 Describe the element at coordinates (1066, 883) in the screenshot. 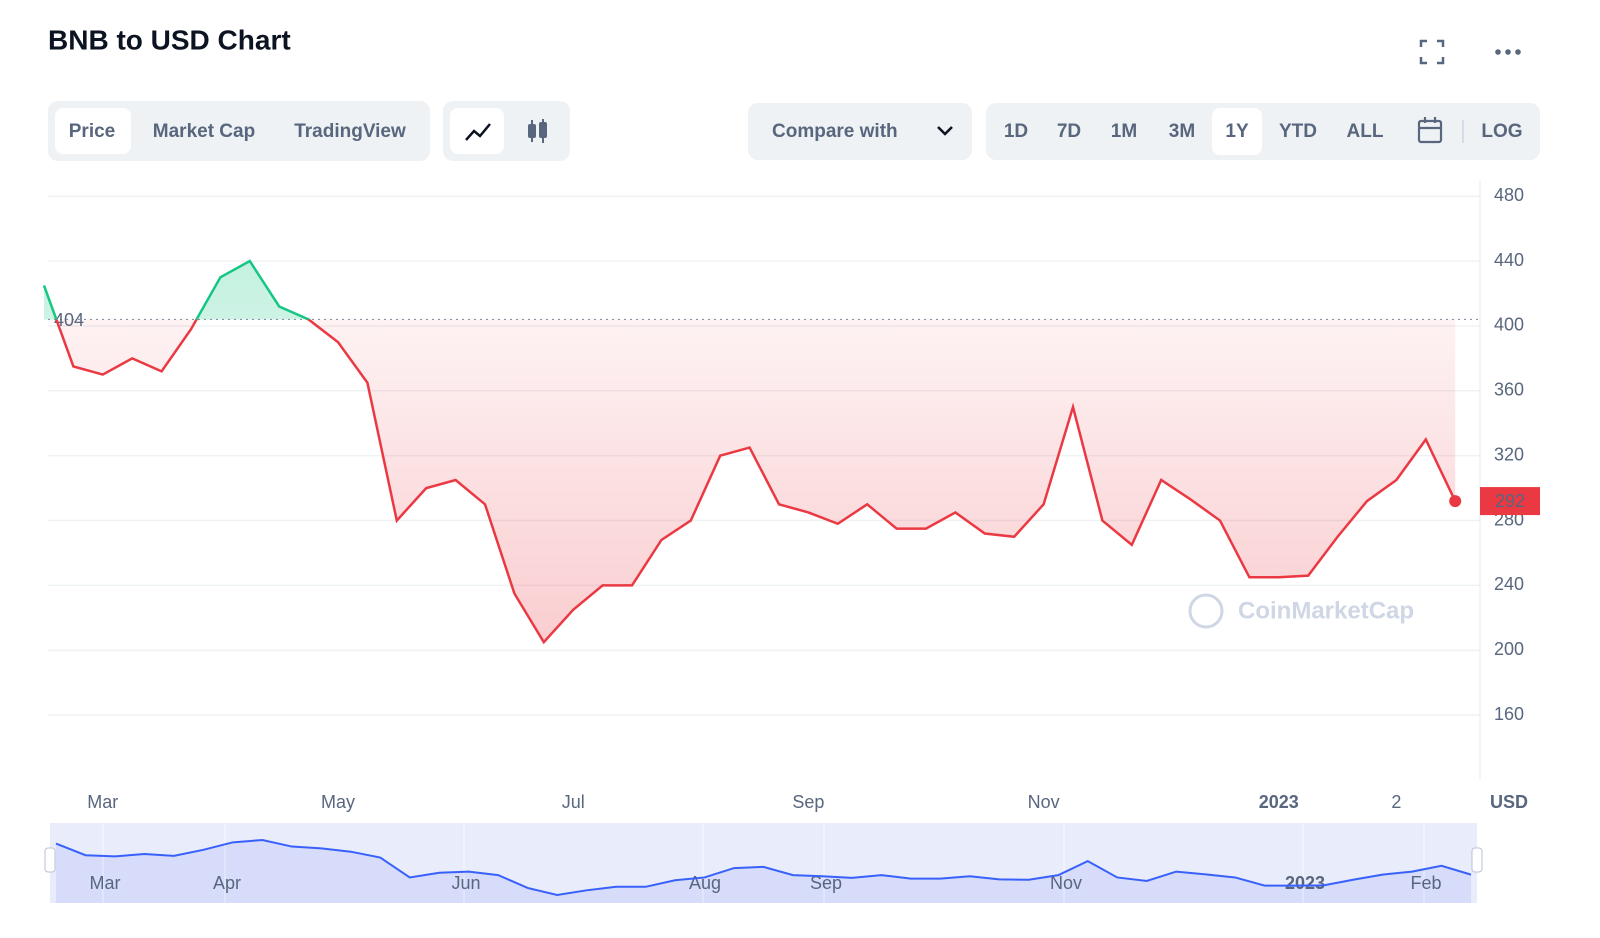

I see `navigator-label: Nov` at that location.